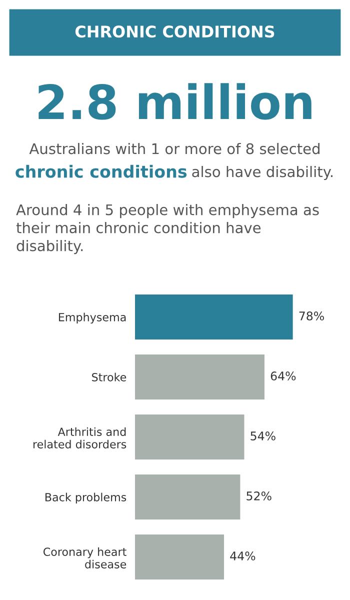  I want to click on y-tick-label: Coronary heart disease, so click(84, 557).